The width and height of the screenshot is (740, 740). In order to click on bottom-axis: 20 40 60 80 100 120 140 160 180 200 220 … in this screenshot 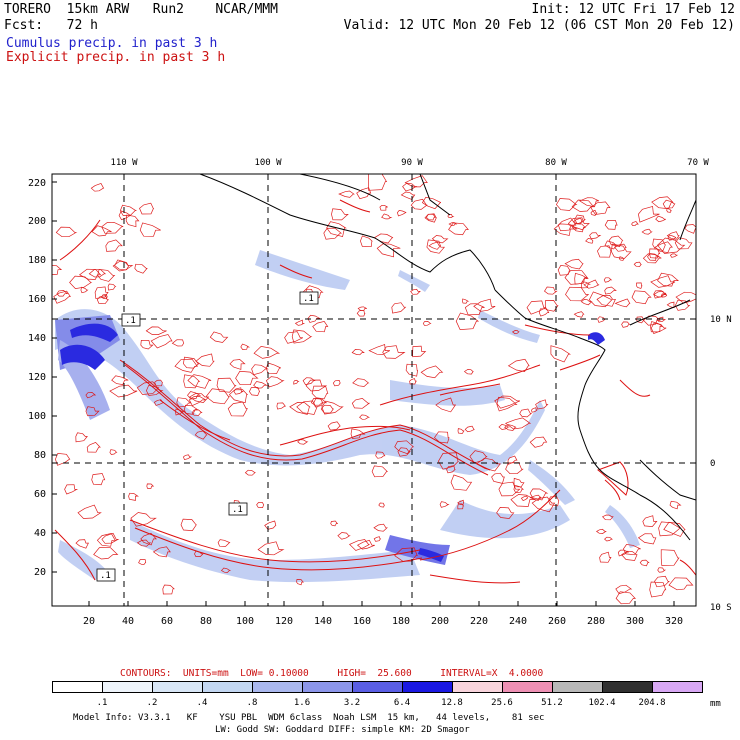, I will do `click(383, 621)`.